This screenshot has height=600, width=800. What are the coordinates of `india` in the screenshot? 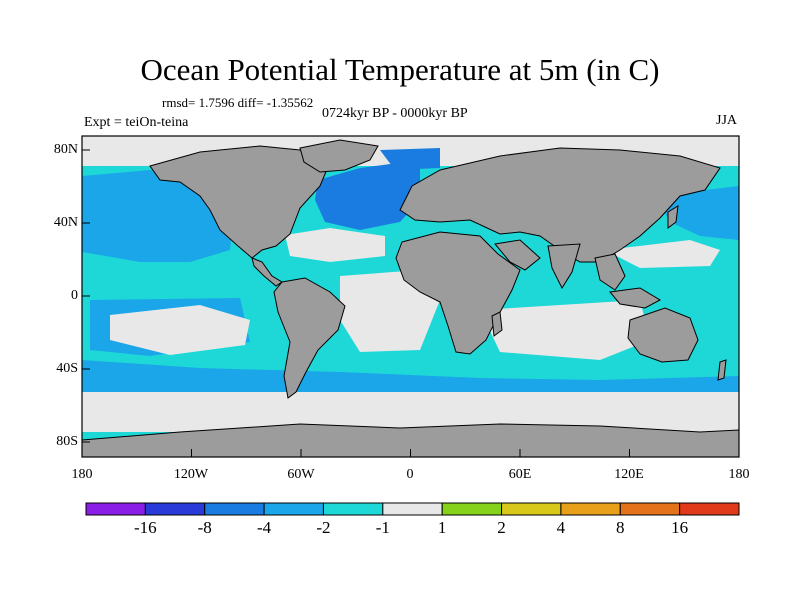 It's located at (564, 266).